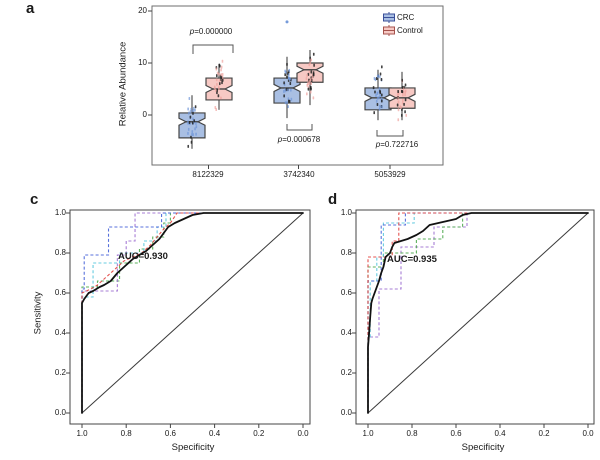 This screenshot has width=600, height=460. Describe the element at coordinates (483, 447) in the screenshot. I see `d-x-axis-title: Specificity` at that location.